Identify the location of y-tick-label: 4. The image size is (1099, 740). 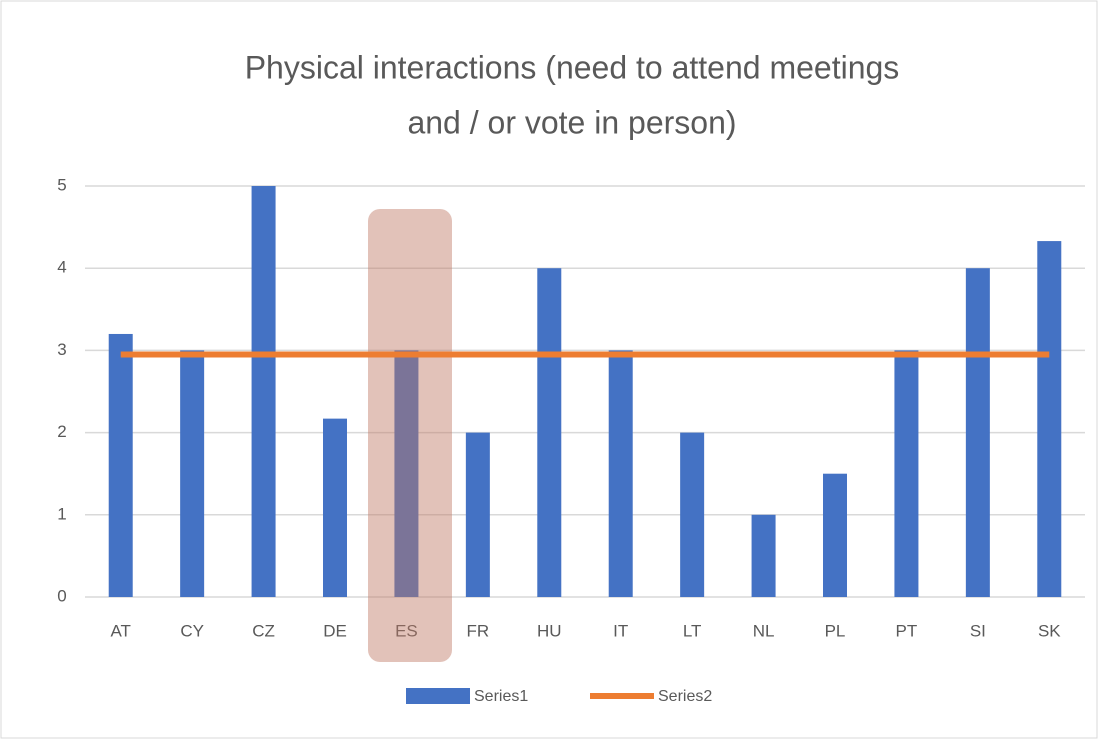
(61, 267).